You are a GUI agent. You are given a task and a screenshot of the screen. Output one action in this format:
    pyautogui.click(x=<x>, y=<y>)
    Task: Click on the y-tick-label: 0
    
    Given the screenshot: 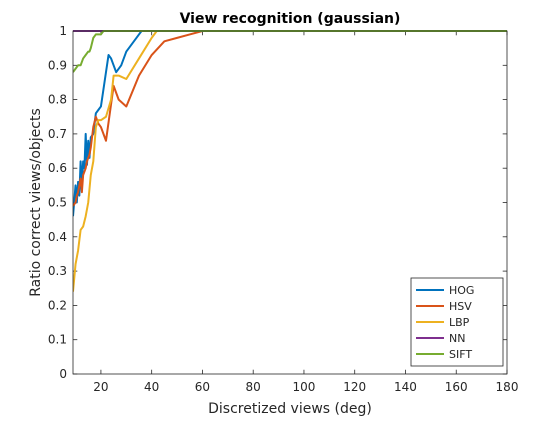 What is the action you would take?
    pyautogui.click(x=63, y=374)
    